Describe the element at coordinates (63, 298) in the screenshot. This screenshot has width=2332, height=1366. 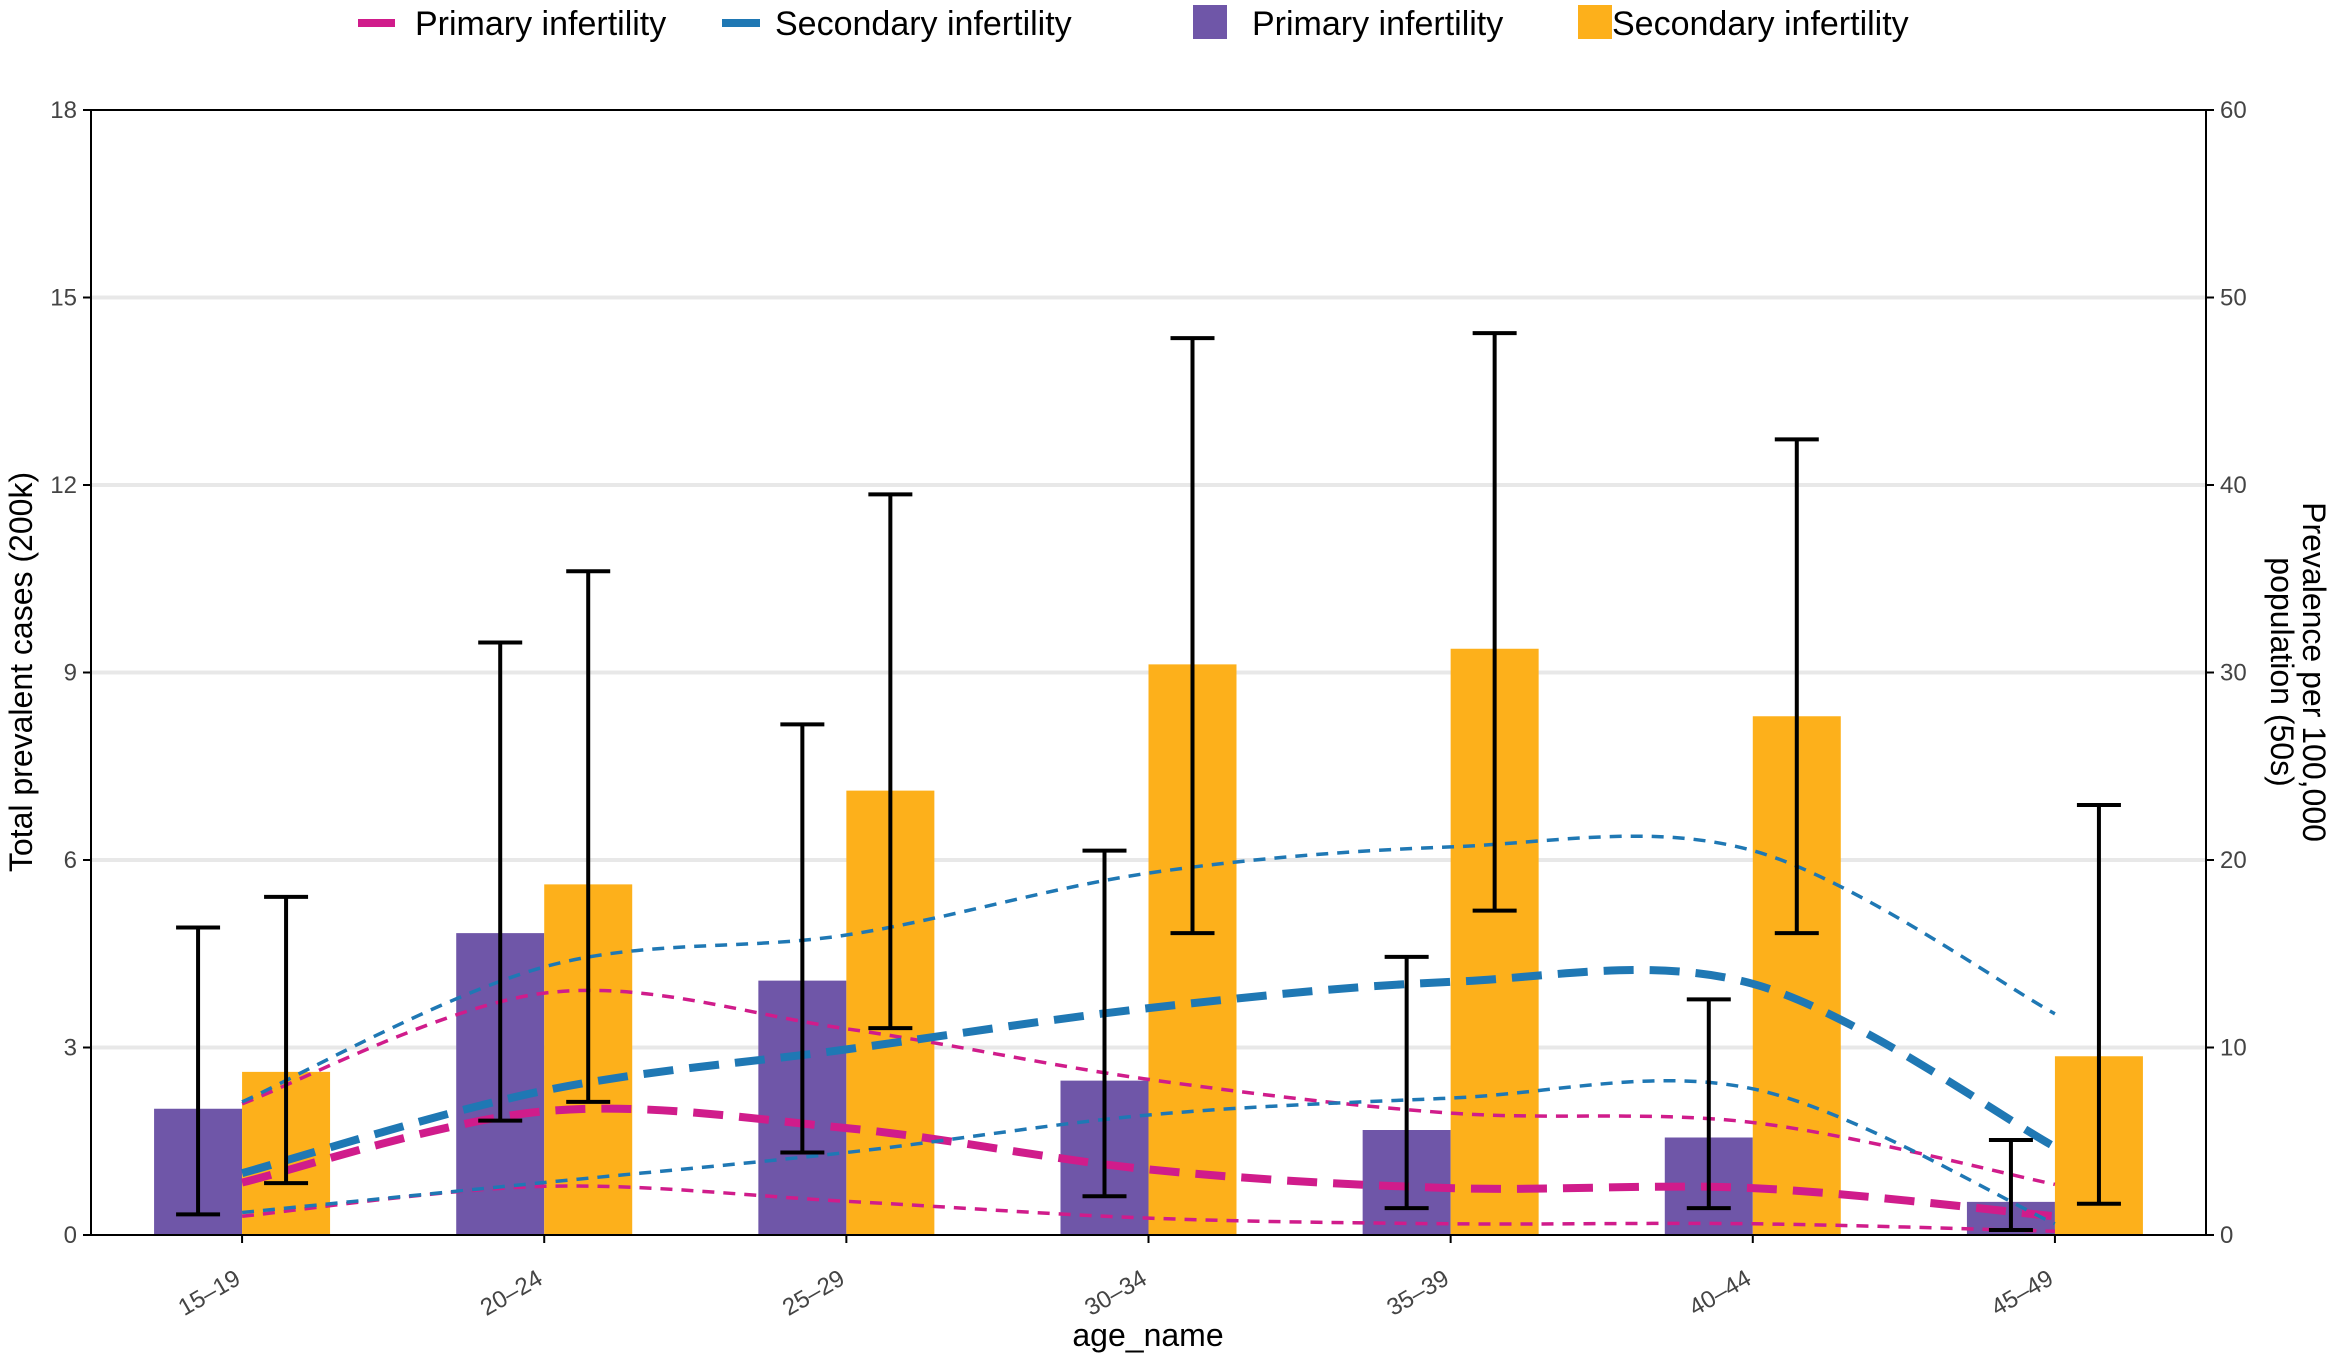
I see `y-left-tick-label: 15` at that location.